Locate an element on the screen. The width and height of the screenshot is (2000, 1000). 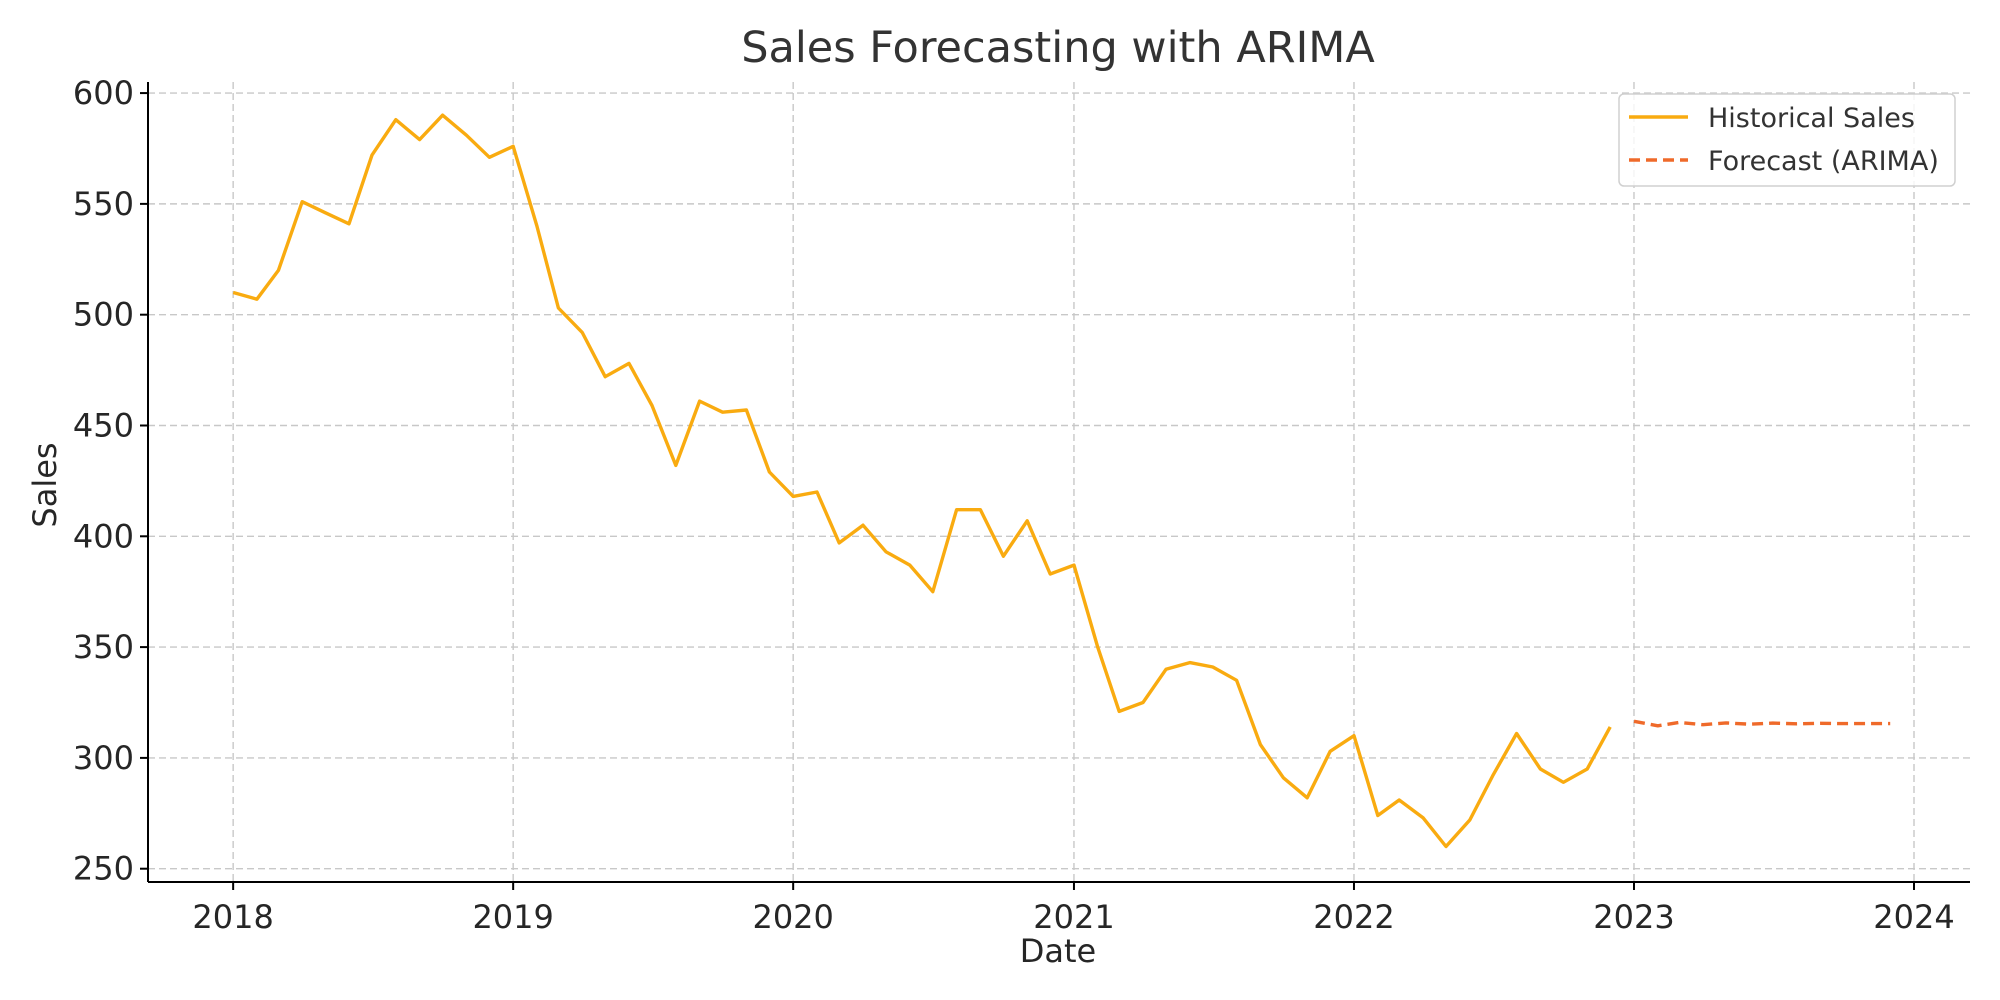
chart-title: Sales Forecasting with ARIMA is located at coordinates (1058, 48).